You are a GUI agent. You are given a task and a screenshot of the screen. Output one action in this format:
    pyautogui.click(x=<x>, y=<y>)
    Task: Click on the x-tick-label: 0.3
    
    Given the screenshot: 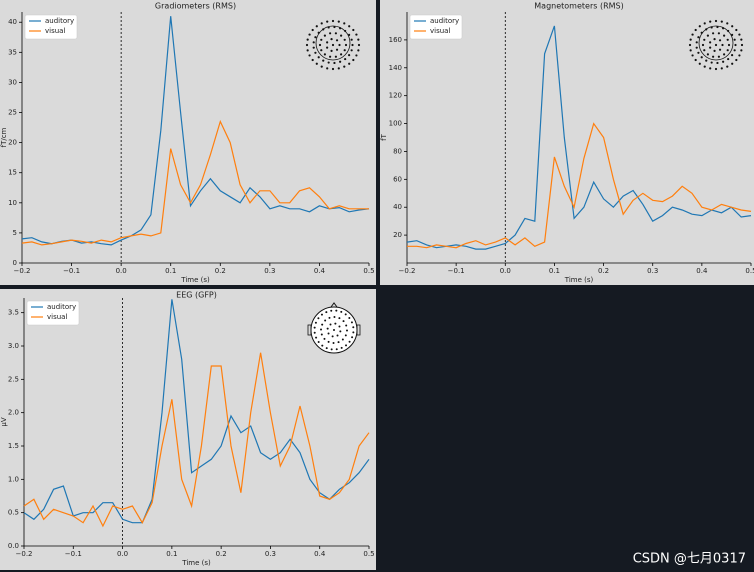 What is the action you would take?
    pyautogui.click(x=270, y=554)
    